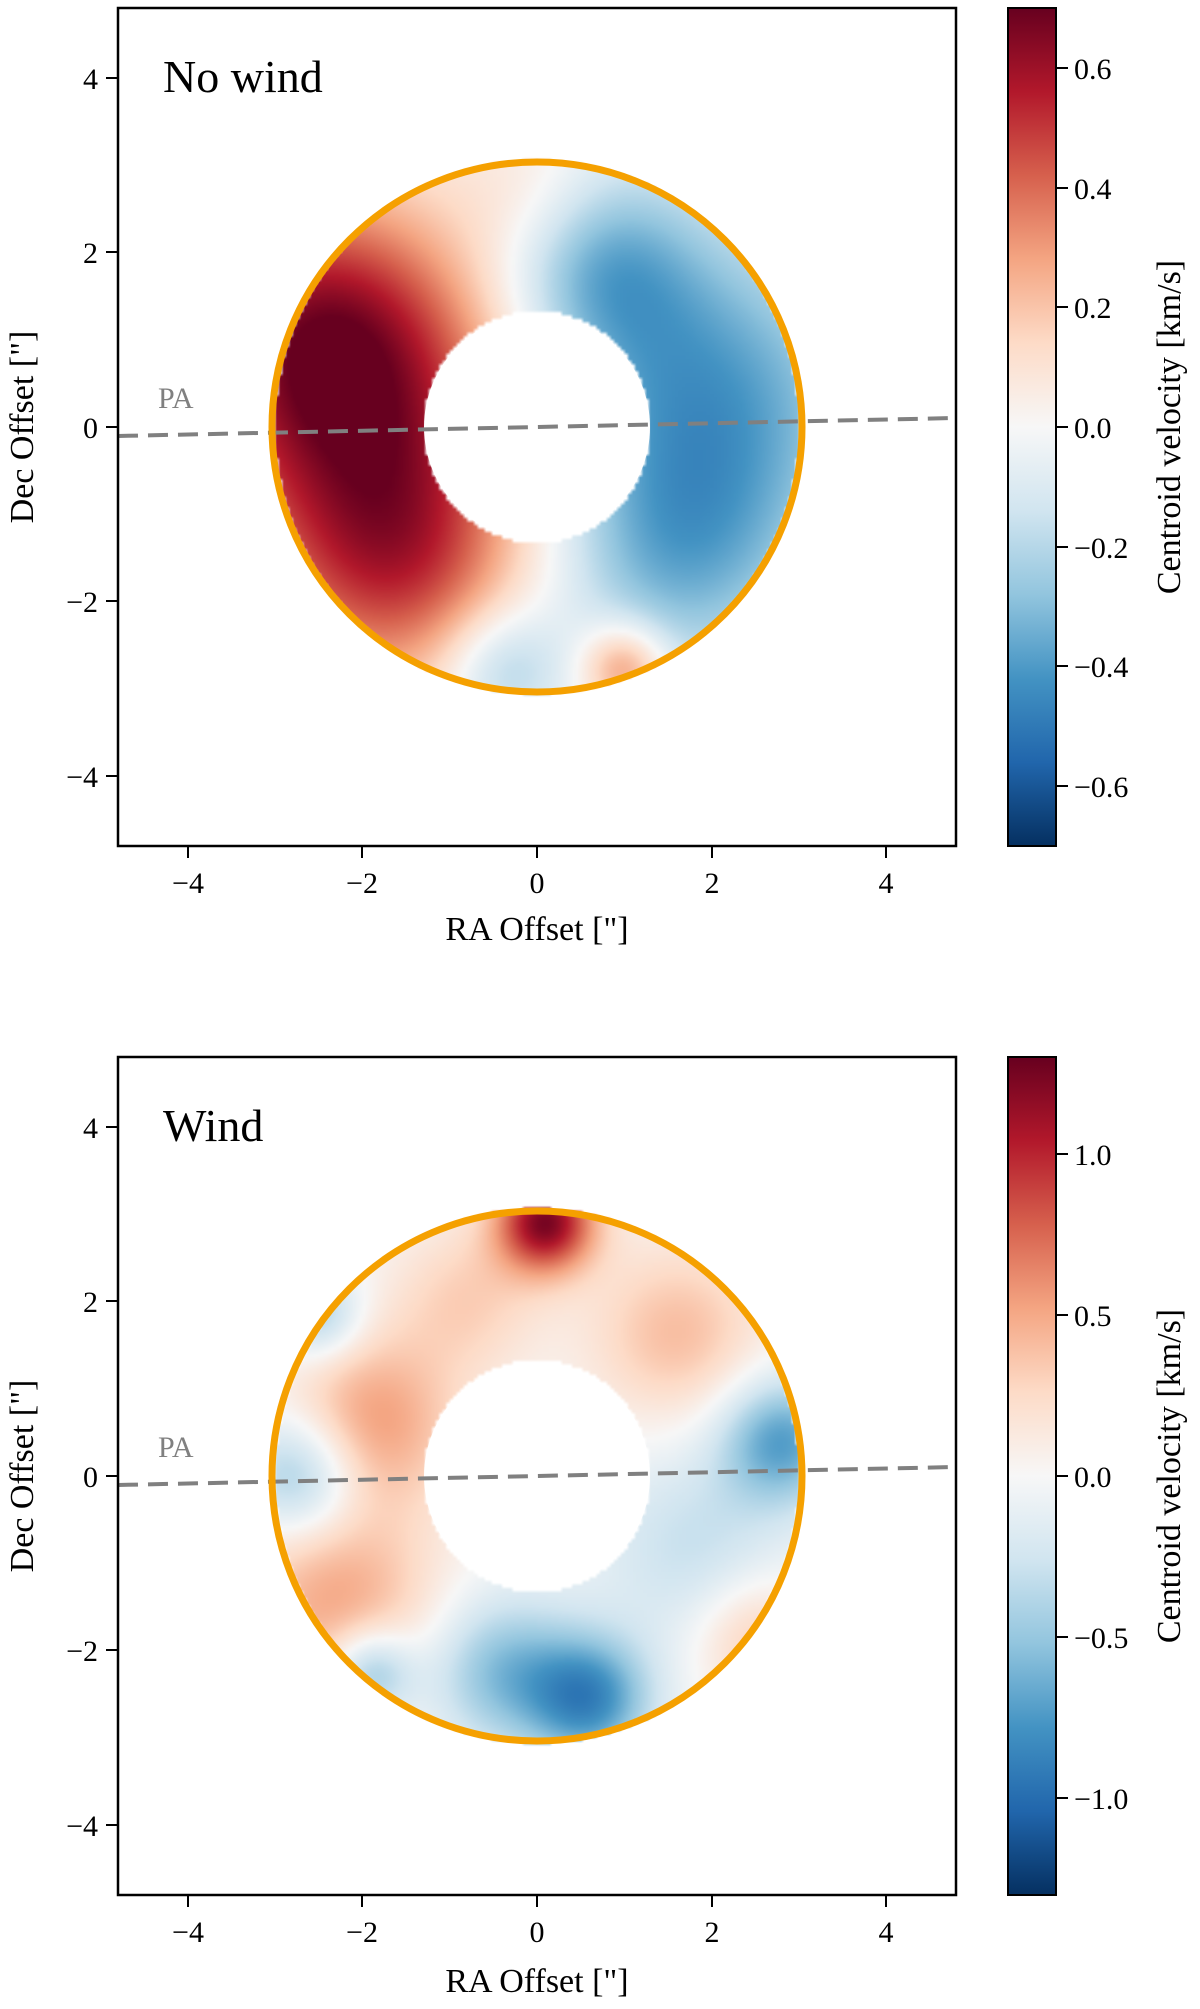  I want to click on y-axis-top: −4 −2 0 2 4 Dec Offset ["], so click(61, 428).